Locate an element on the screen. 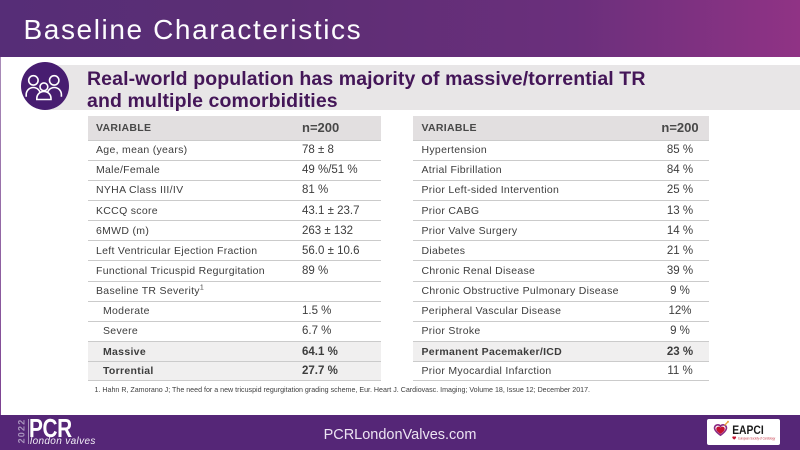 This screenshot has height=450, width=800. svg-text: European Society of Cardiology is located at coordinates (756, 438).